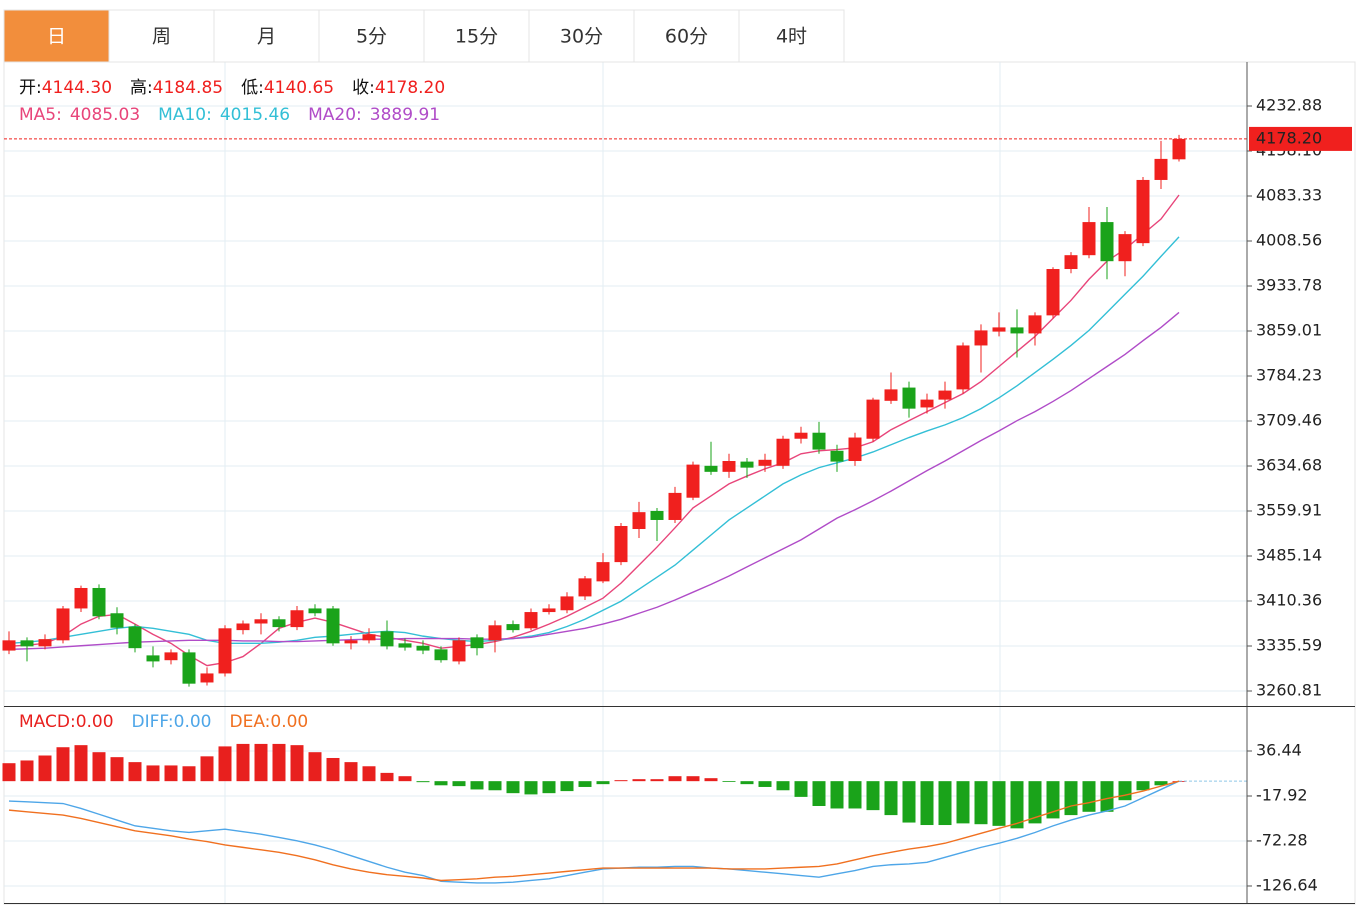  Describe the element at coordinates (594, 832) in the screenshot. I see `macd-line` at that location.